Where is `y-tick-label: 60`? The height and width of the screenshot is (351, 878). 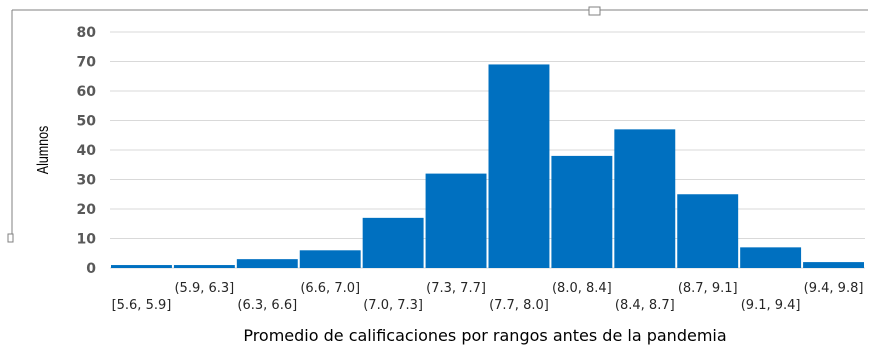 y-tick-label: 60 is located at coordinates (87, 92).